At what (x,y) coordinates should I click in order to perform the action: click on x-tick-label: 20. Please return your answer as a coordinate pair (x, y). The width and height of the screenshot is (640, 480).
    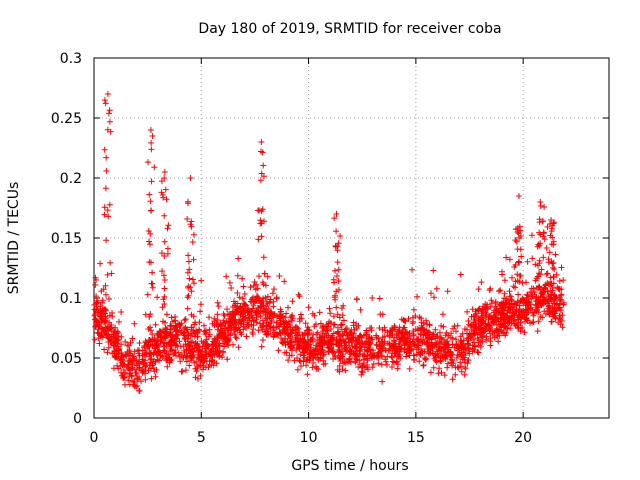
    Looking at the image, I should click on (523, 438).